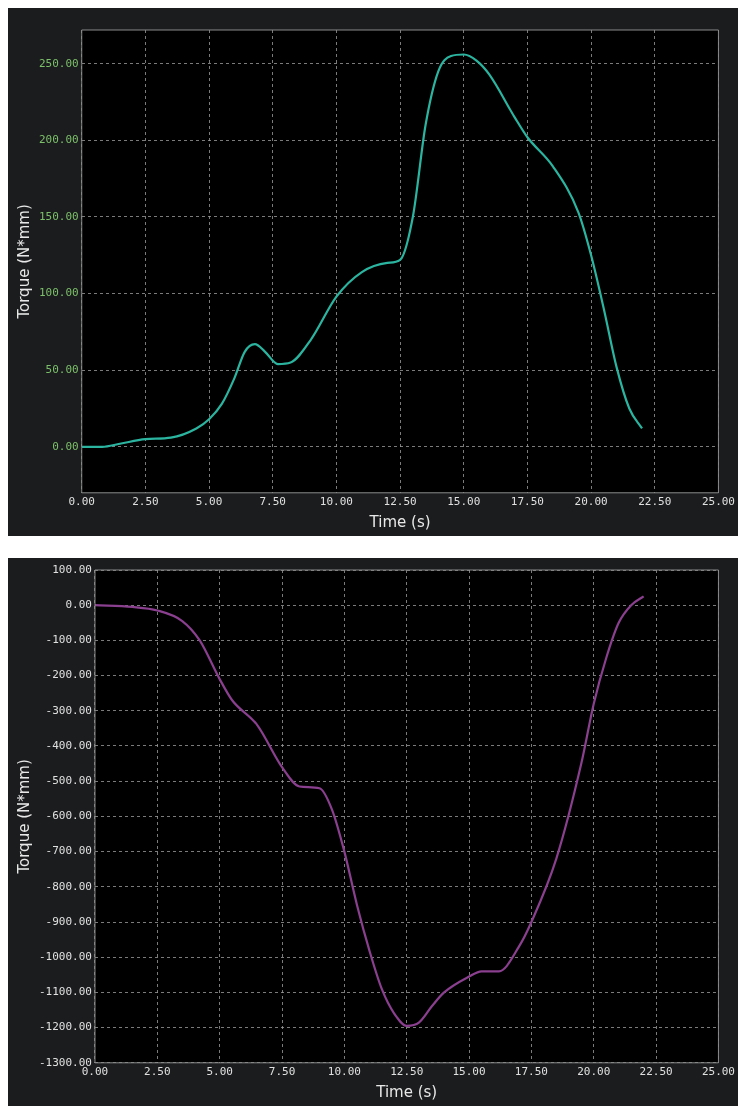 This screenshot has width=748, height=1112. I want to click on y-tick-label: 200.00, so click(58, 140).